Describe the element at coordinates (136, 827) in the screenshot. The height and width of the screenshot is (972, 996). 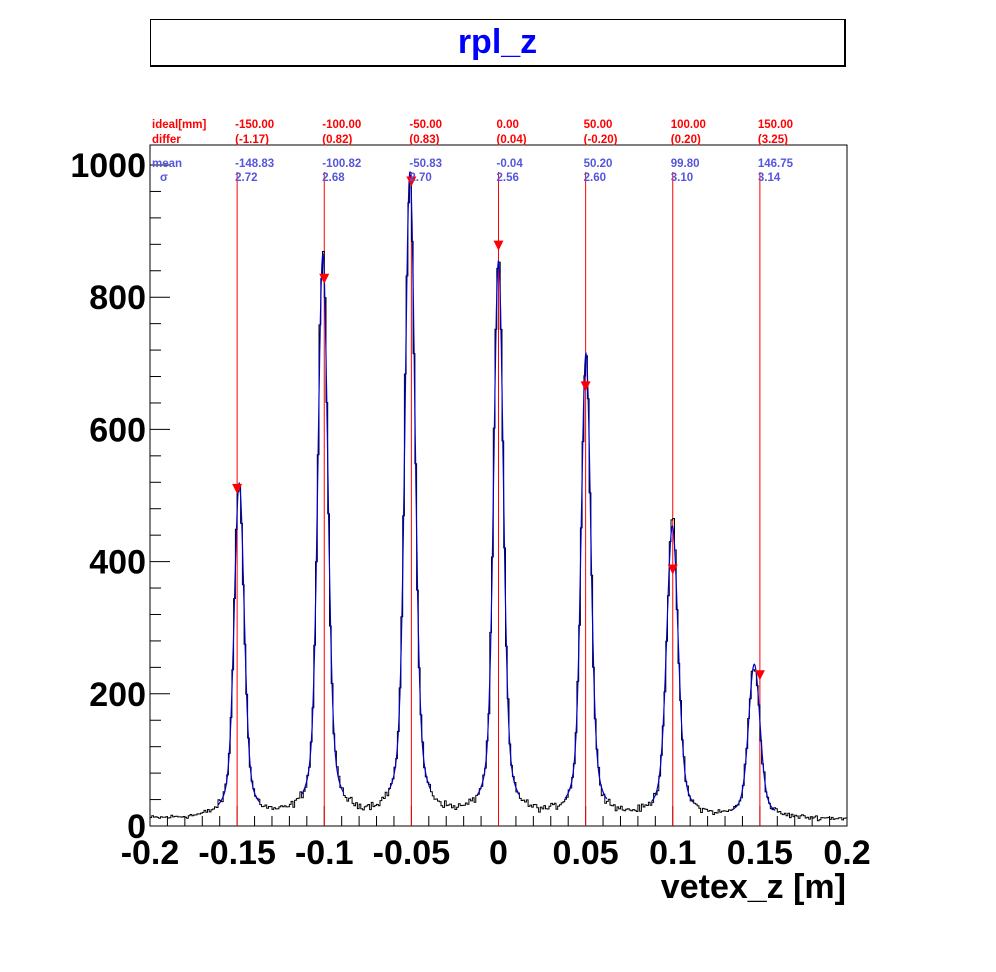
I see `y-tick-label: 0` at that location.